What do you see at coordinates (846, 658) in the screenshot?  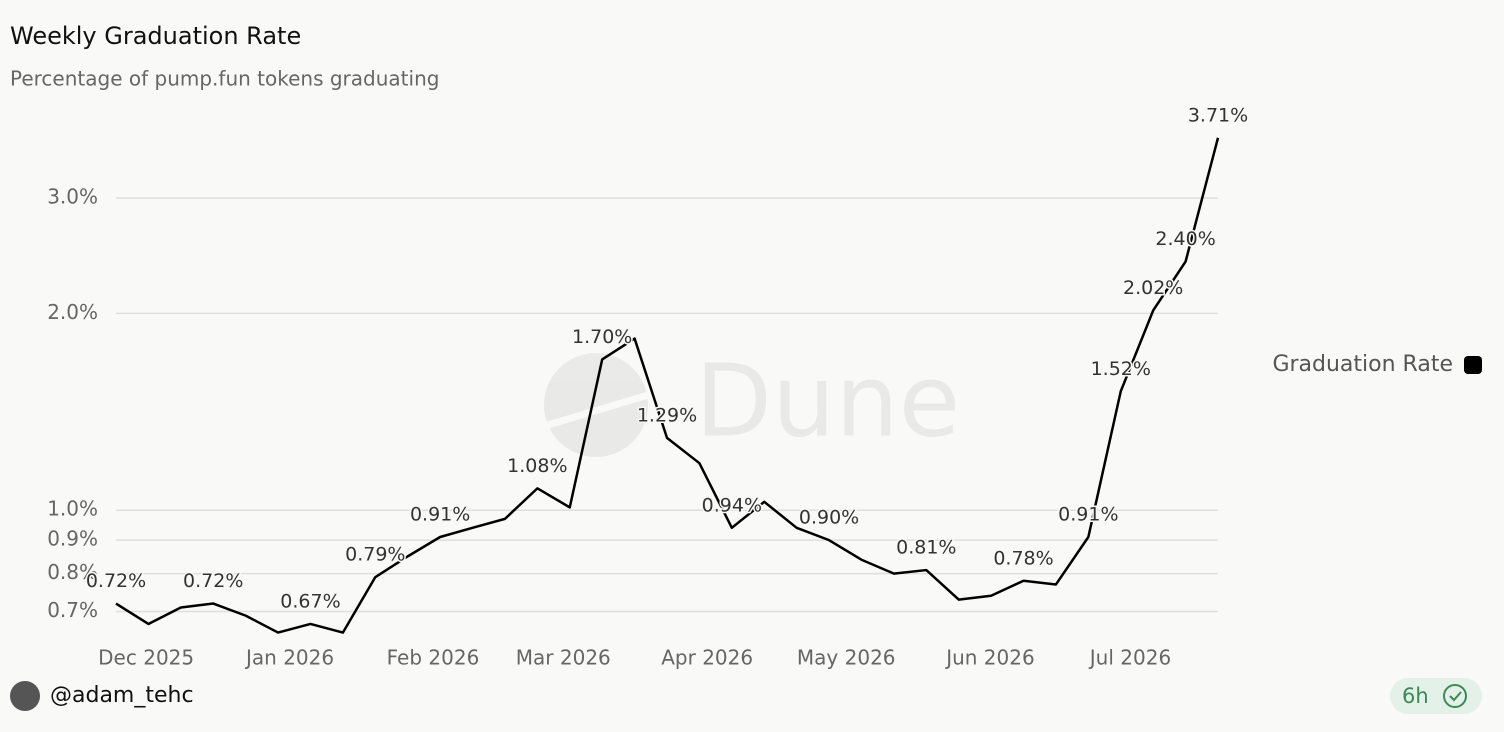 I see `x-tick-label: May 2026` at bounding box center [846, 658].